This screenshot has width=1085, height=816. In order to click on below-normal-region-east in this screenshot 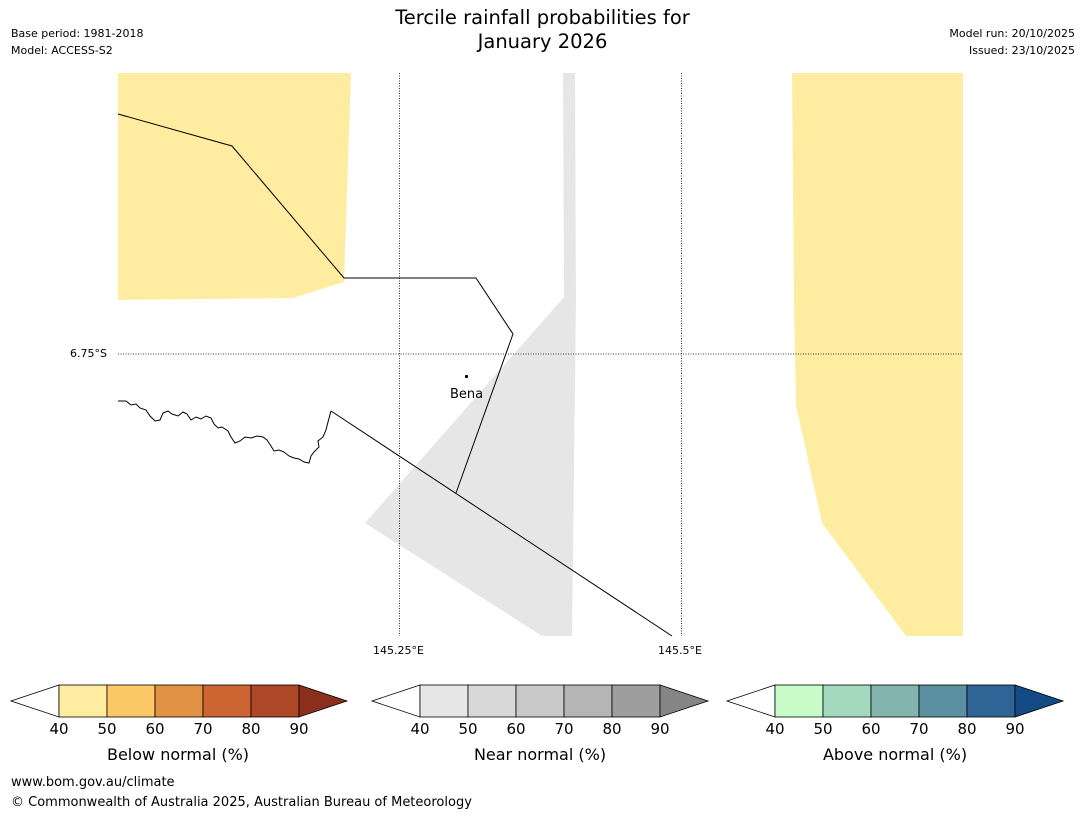, I will do `click(877, 354)`.